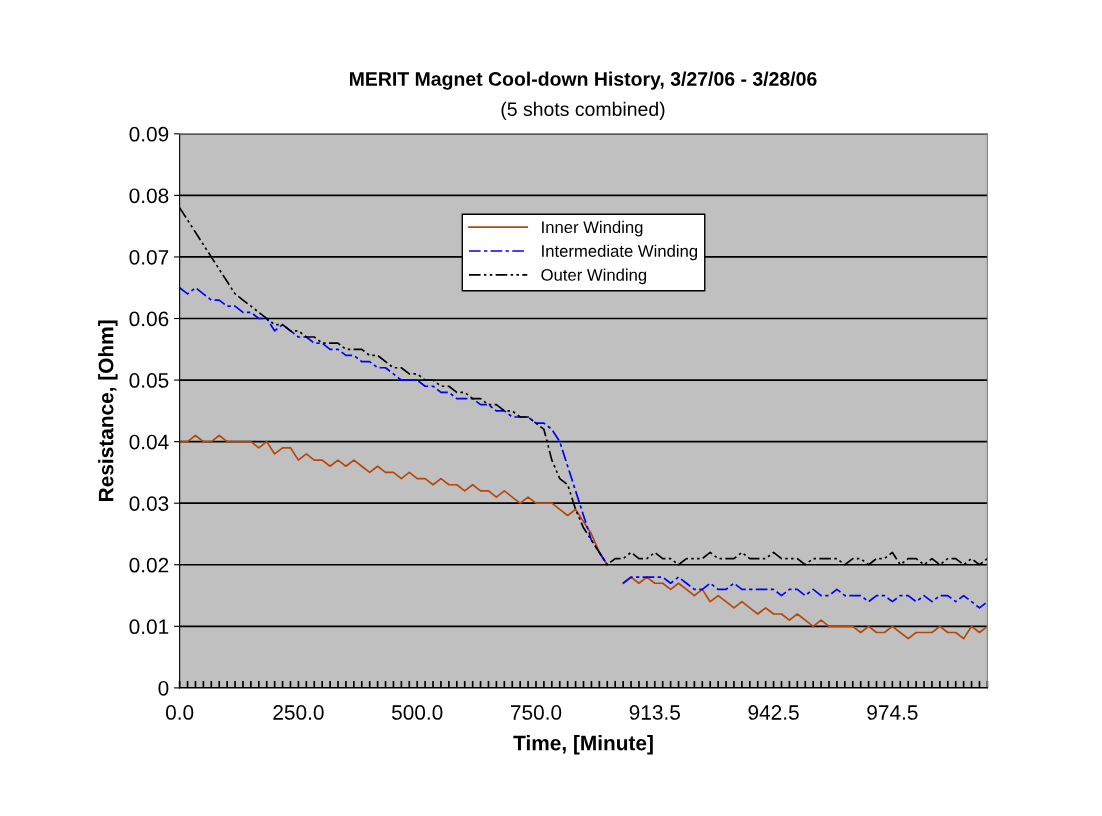 The height and width of the screenshot is (816, 1102). What do you see at coordinates (149, 503) in the screenshot?
I see `y-tick-label: 0.03` at bounding box center [149, 503].